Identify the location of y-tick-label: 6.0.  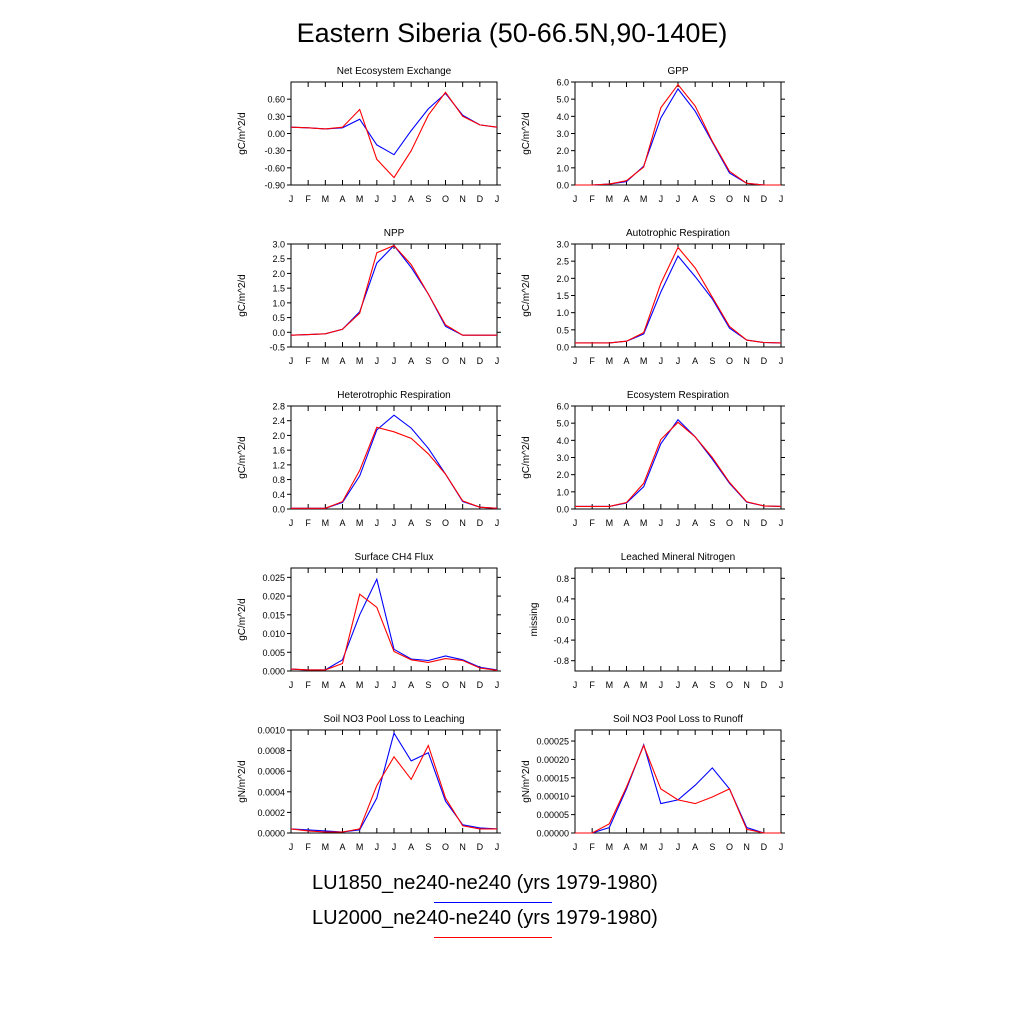
(562, 407).